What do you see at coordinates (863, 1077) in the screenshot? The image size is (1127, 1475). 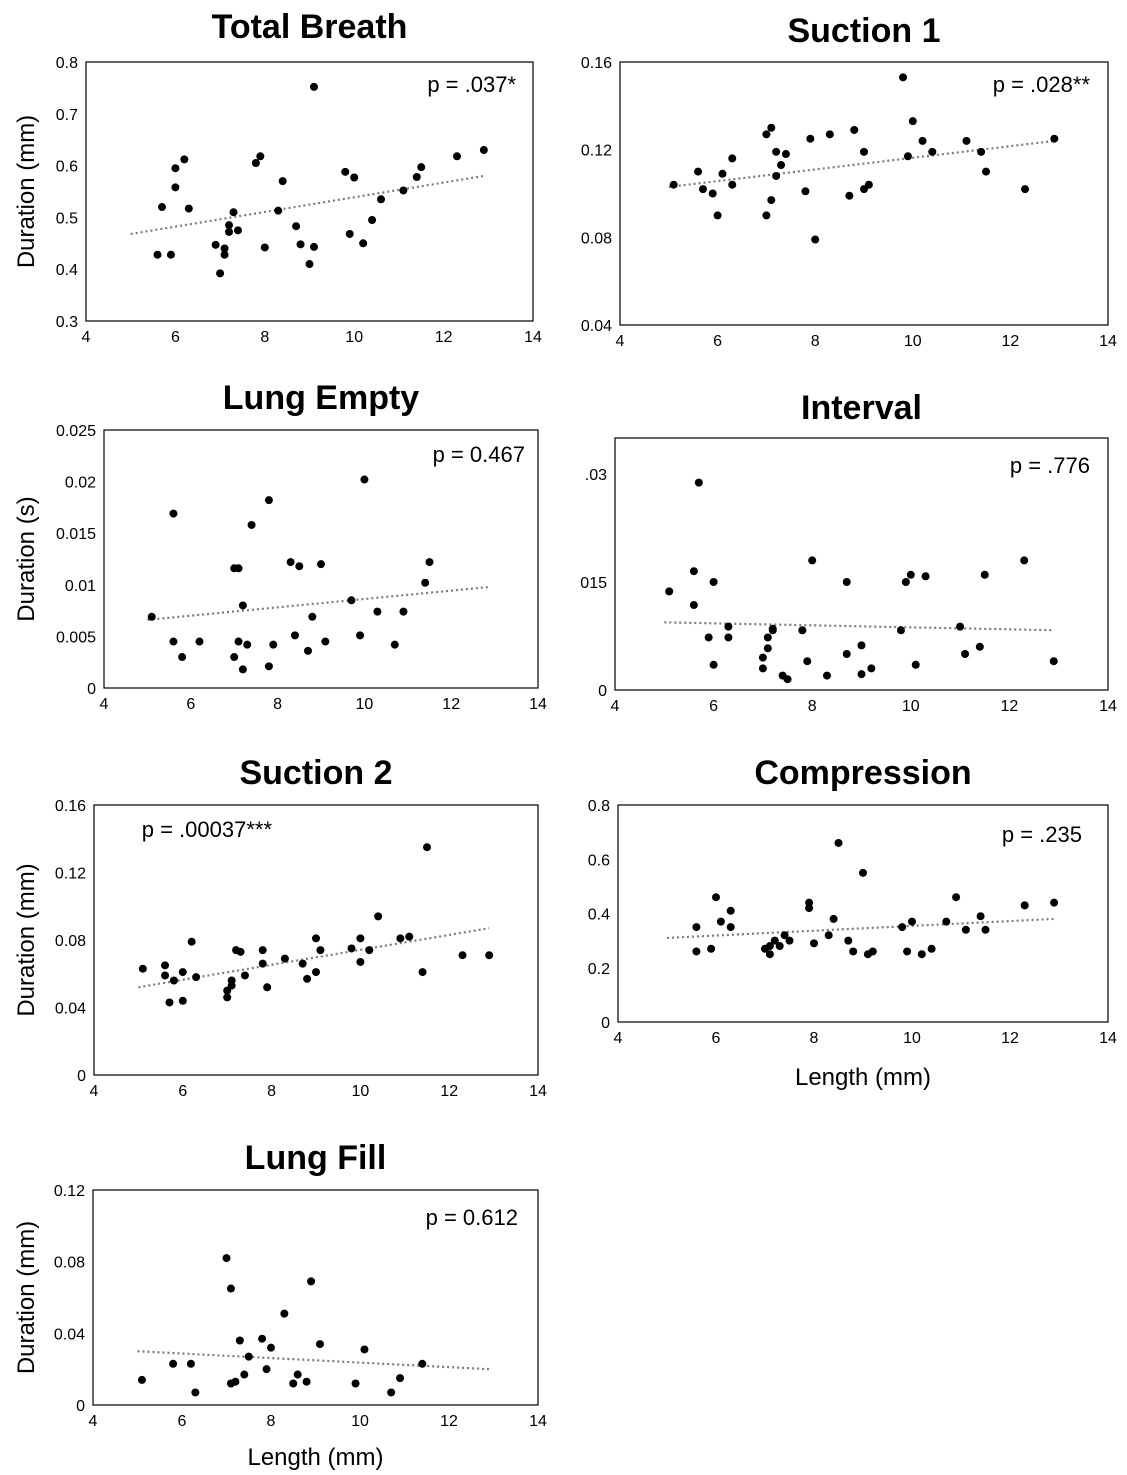 I see `x-axis-label: Length (mm)` at bounding box center [863, 1077].